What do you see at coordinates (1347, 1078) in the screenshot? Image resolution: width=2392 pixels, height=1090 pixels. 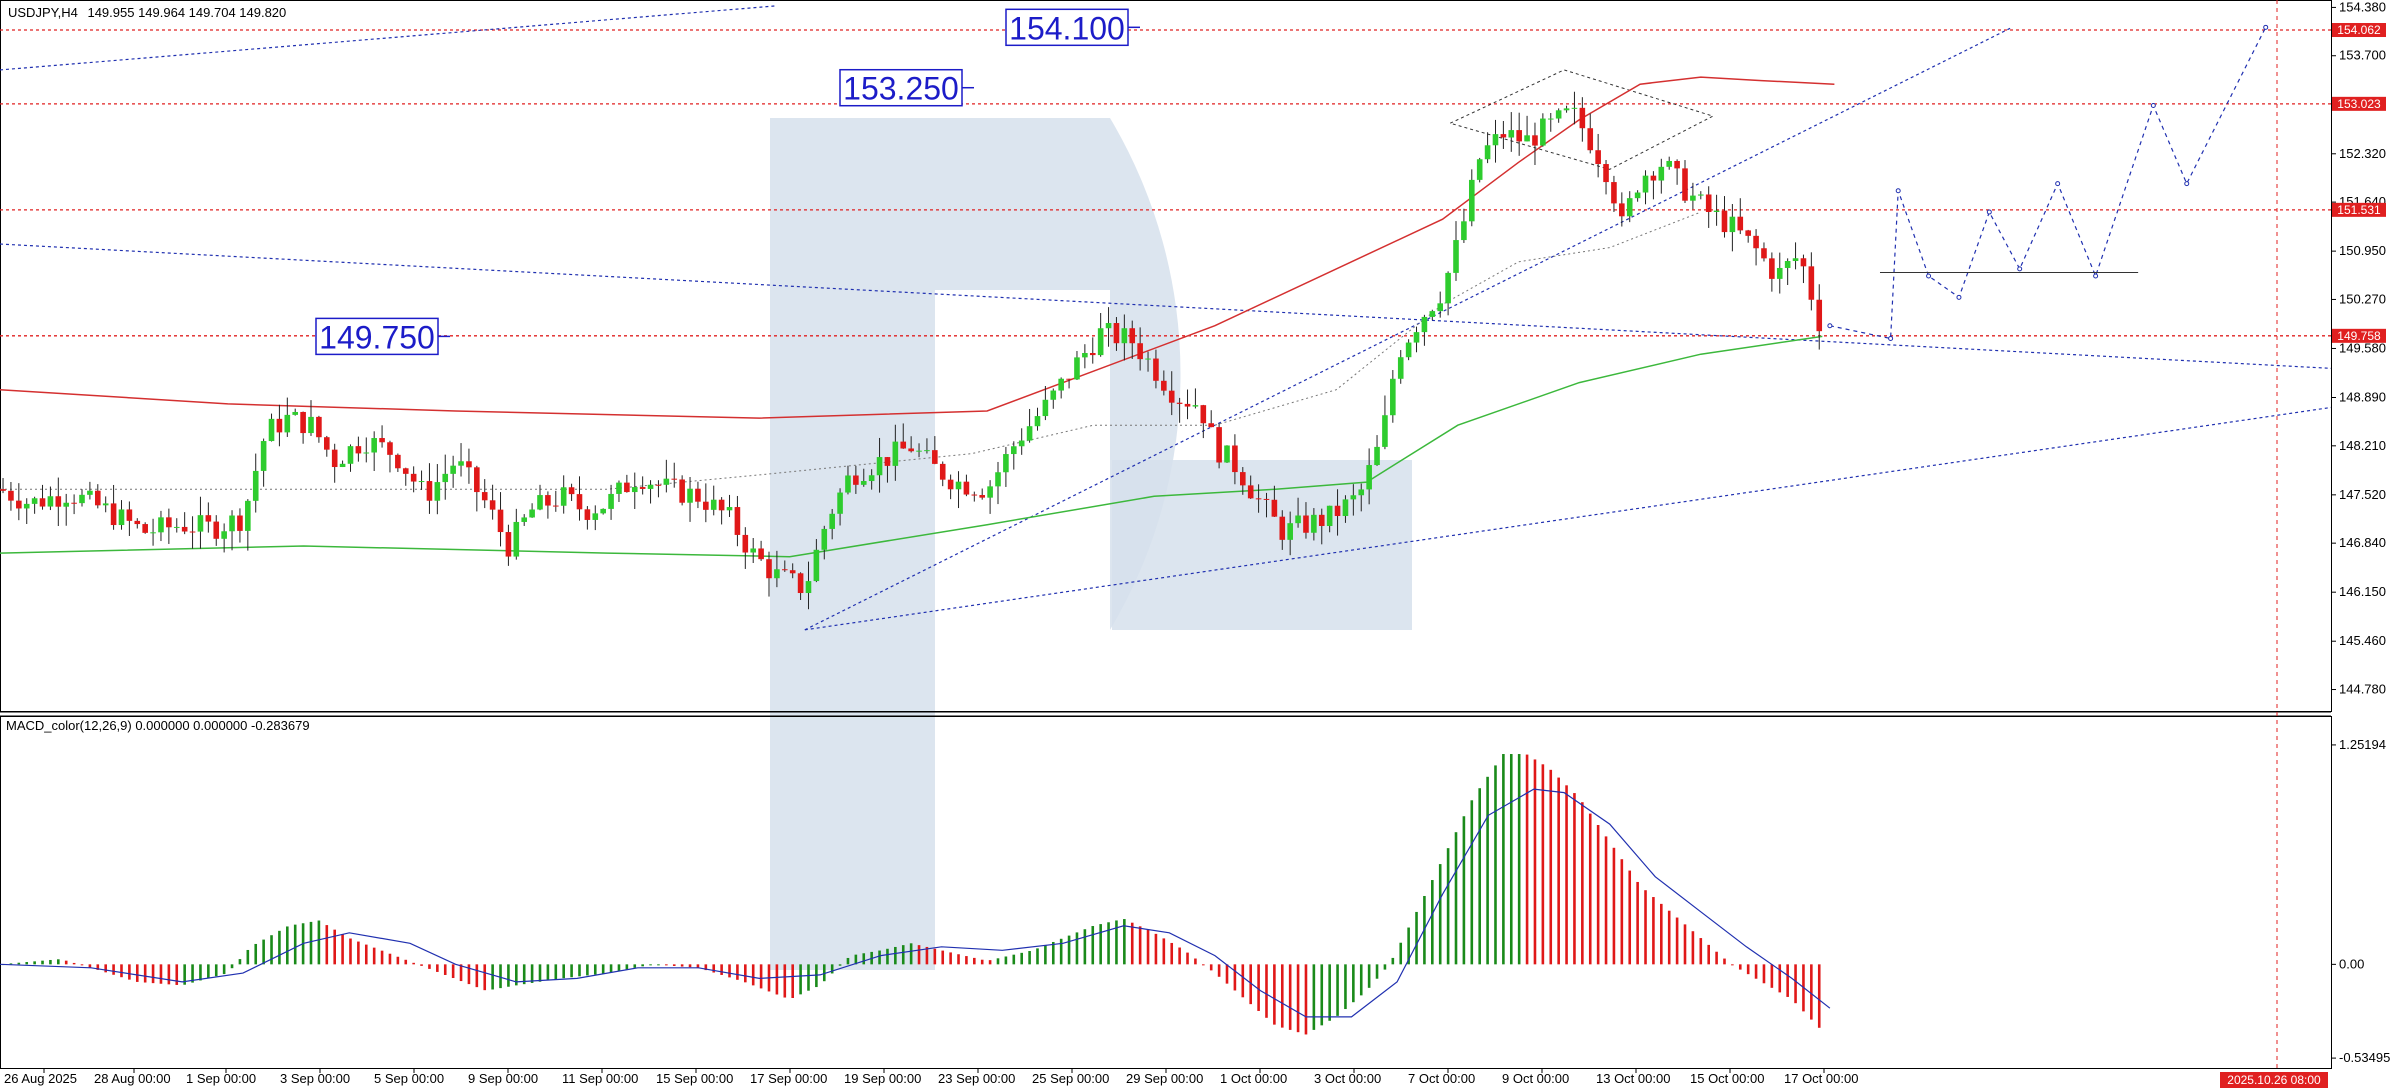 I see `time-tick-label: 3 Oct 00:00` at bounding box center [1347, 1078].